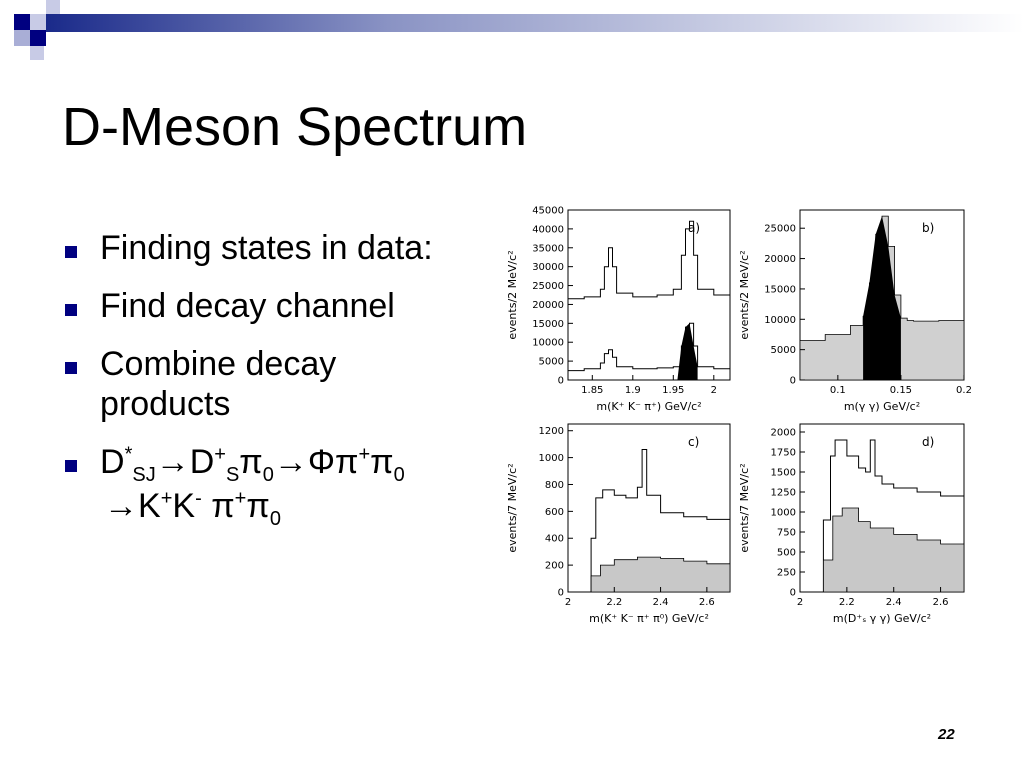 Image resolution: width=1024 pixels, height=768 pixels. Describe the element at coordinates (247, 306) in the screenshot. I see `bullet-text: Find decay channel` at that location.